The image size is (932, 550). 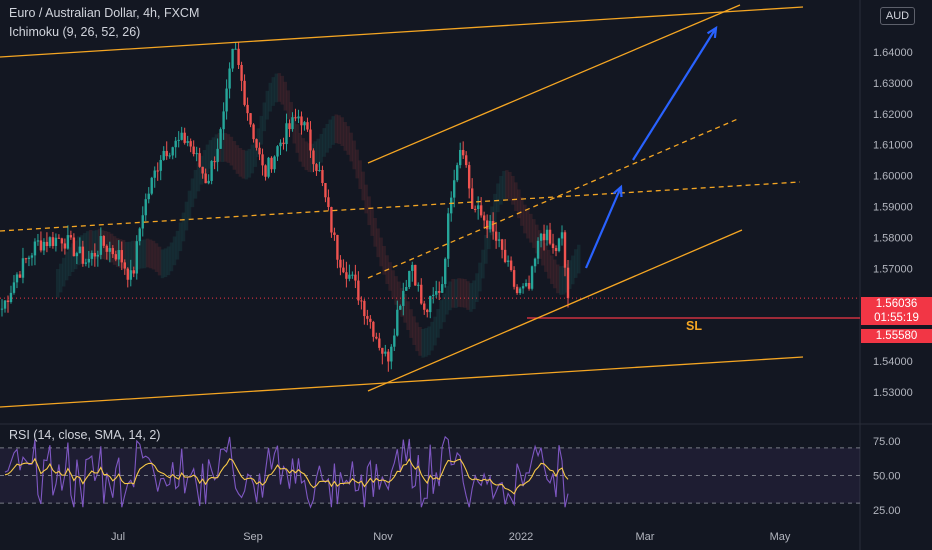 What do you see at coordinates (400, 206) in the screenshot?
I see `horizontal-dashed-trendline` at bounding box center [400, 206].